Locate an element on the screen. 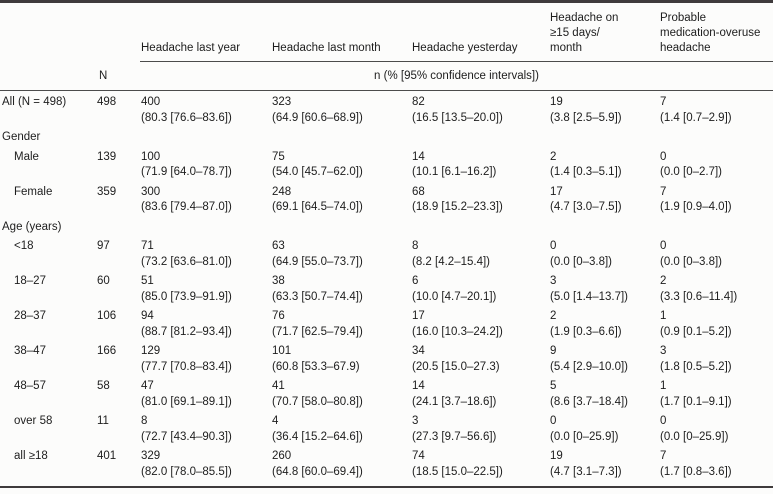 Image resolution: width=773 pixels, height=494 pixels. cell-count: 14 is located at coordinates (418, 386).